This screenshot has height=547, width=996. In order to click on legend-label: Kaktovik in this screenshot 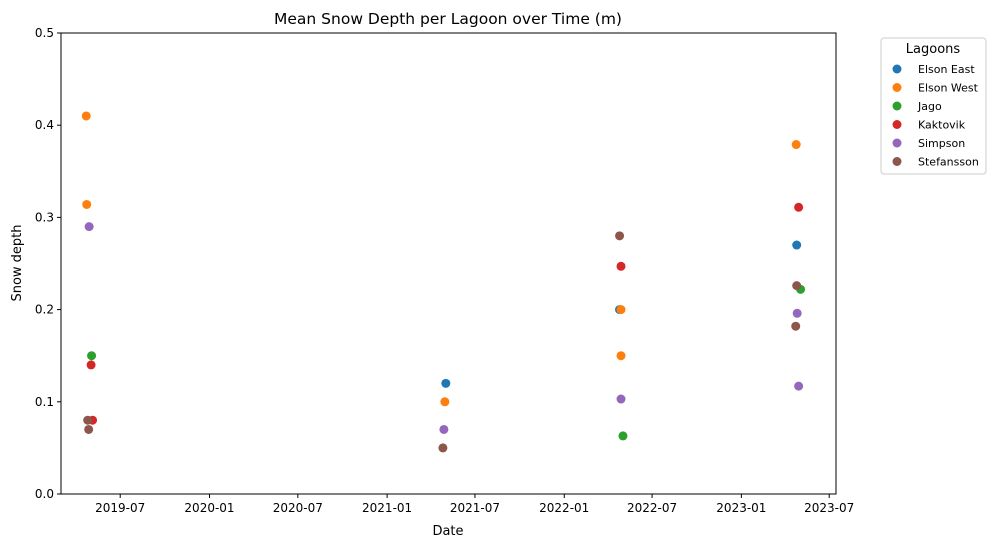, I will do `click(942, 125)`.